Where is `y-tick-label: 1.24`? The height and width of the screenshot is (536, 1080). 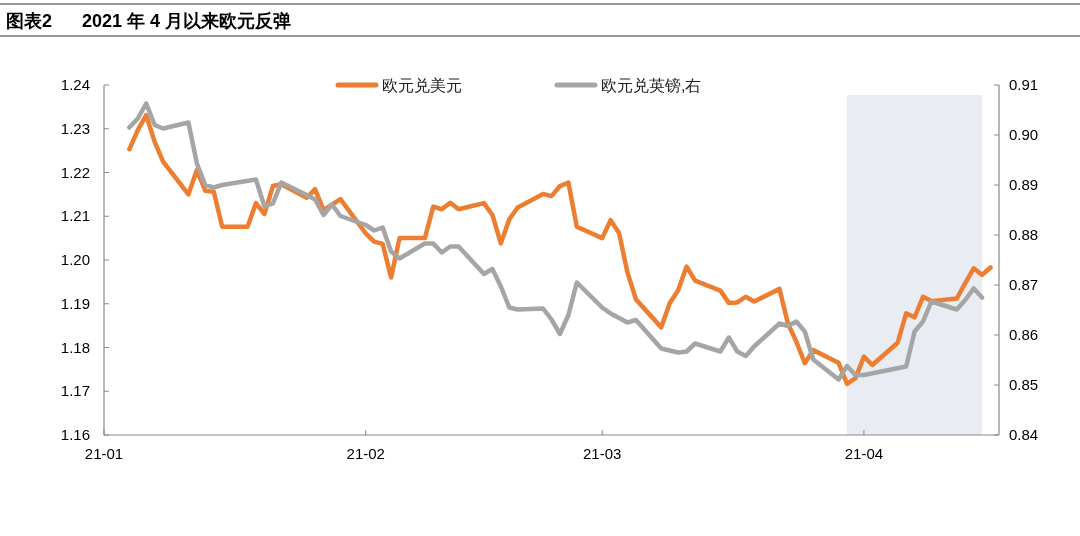
y-tick-label: 1.24 is located at coordinates (75, 84).